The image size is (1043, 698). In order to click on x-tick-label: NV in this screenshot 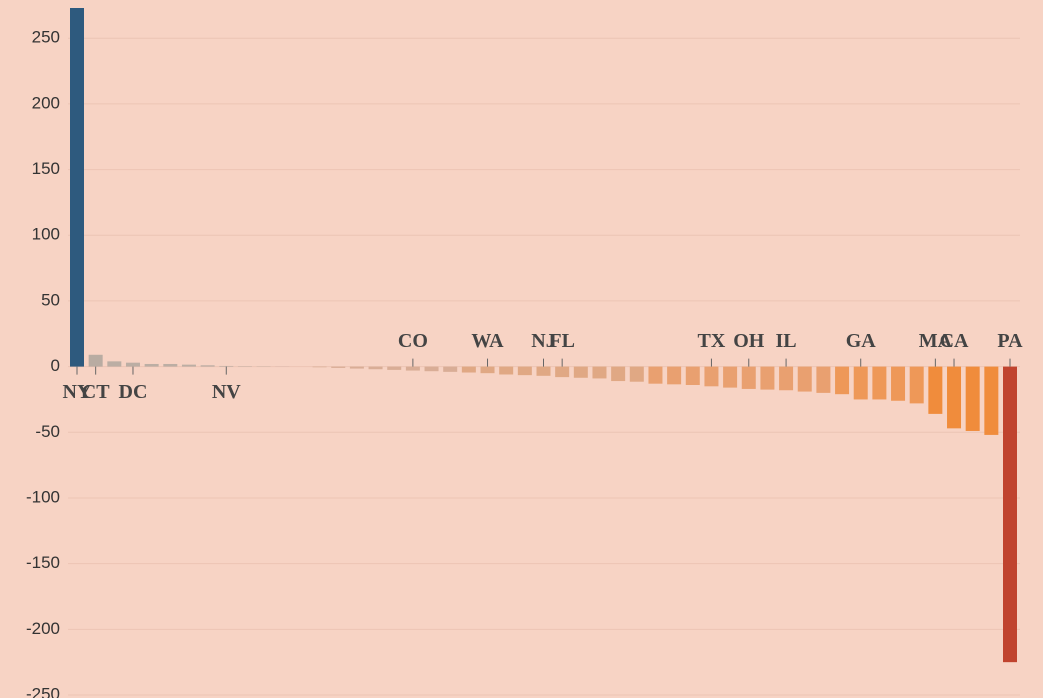, I will do `click(226, 392)`.